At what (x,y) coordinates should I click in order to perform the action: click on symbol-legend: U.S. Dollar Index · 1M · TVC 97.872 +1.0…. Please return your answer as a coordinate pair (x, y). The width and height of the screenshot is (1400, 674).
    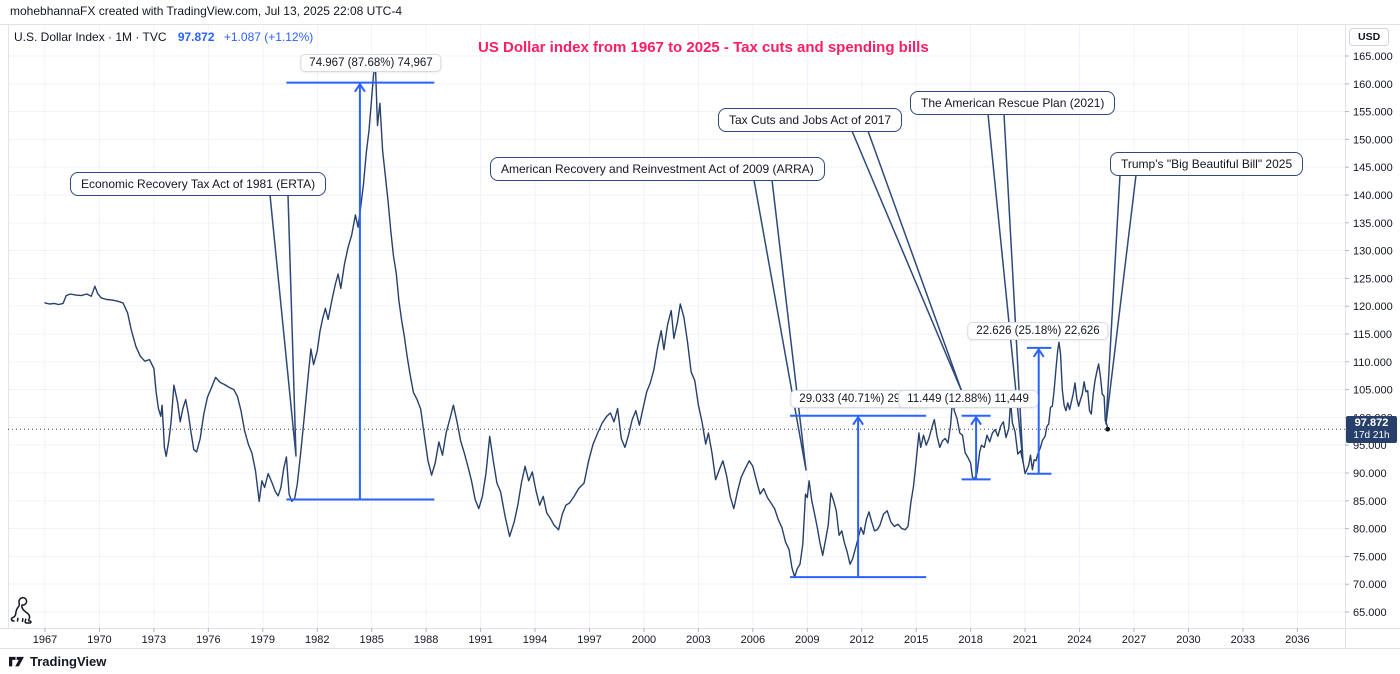
    Looking at the image, I should click on (163, 37).